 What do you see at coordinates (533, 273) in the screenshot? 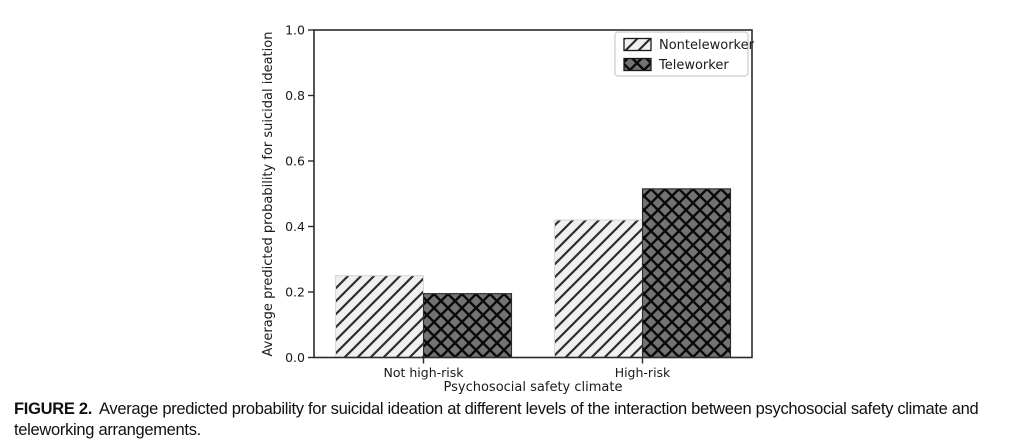
I see `bars-group` at bounding box center [533, 273].